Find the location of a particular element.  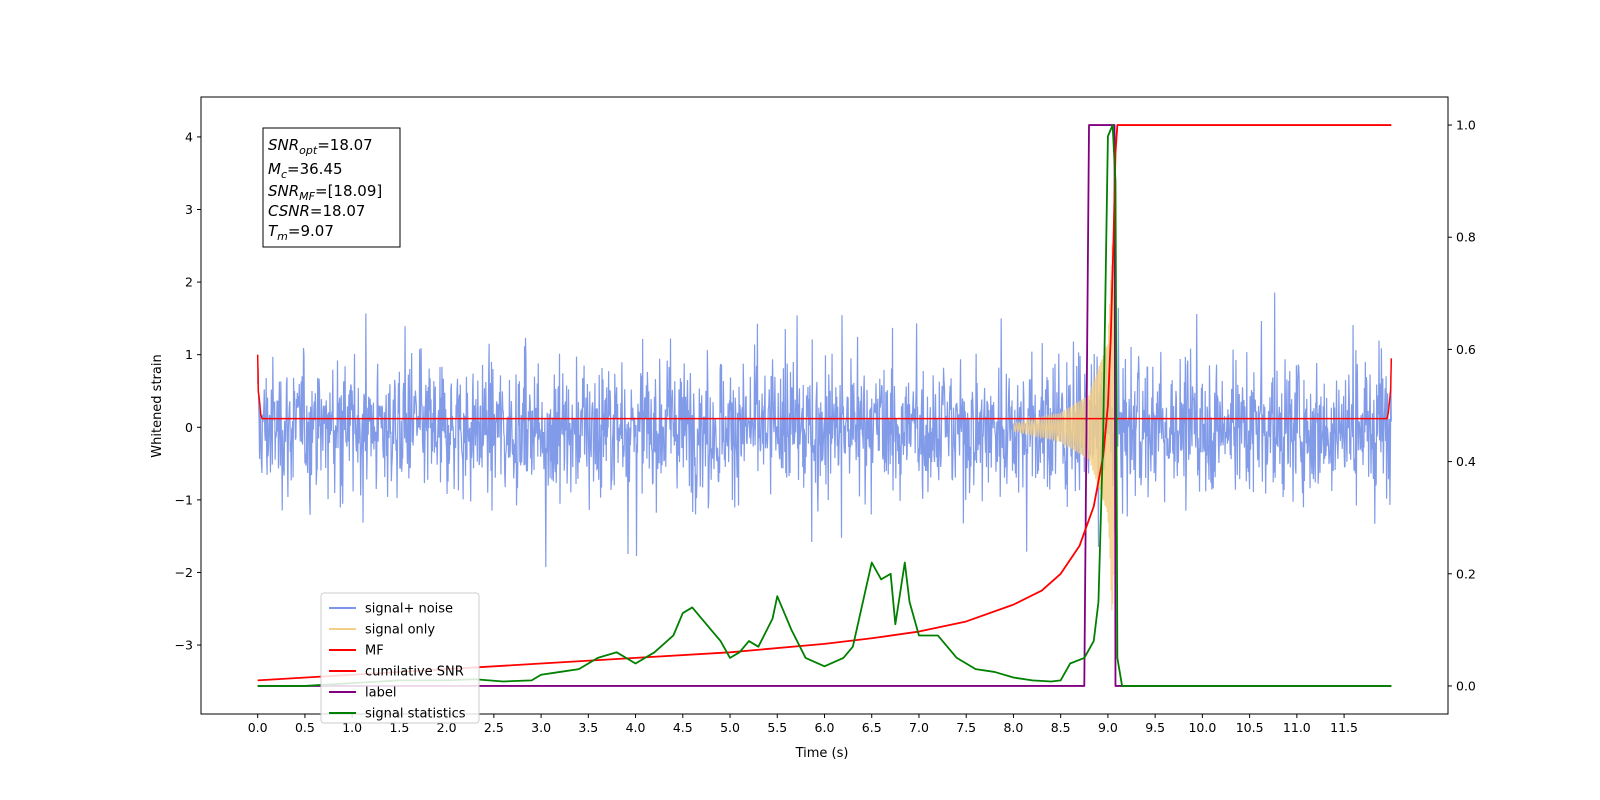

y-right-tick-label: 0.6 is located at coordinates (1466, 349).